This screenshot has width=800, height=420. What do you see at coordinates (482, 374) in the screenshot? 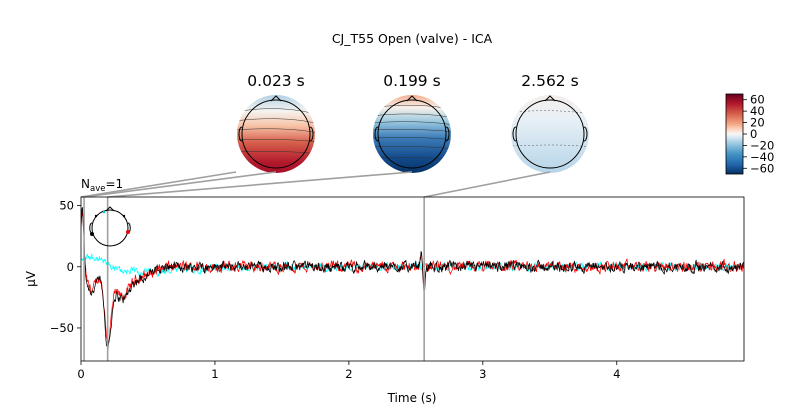
I see `x-tick-label: 3` at bounding box center [482, 374].